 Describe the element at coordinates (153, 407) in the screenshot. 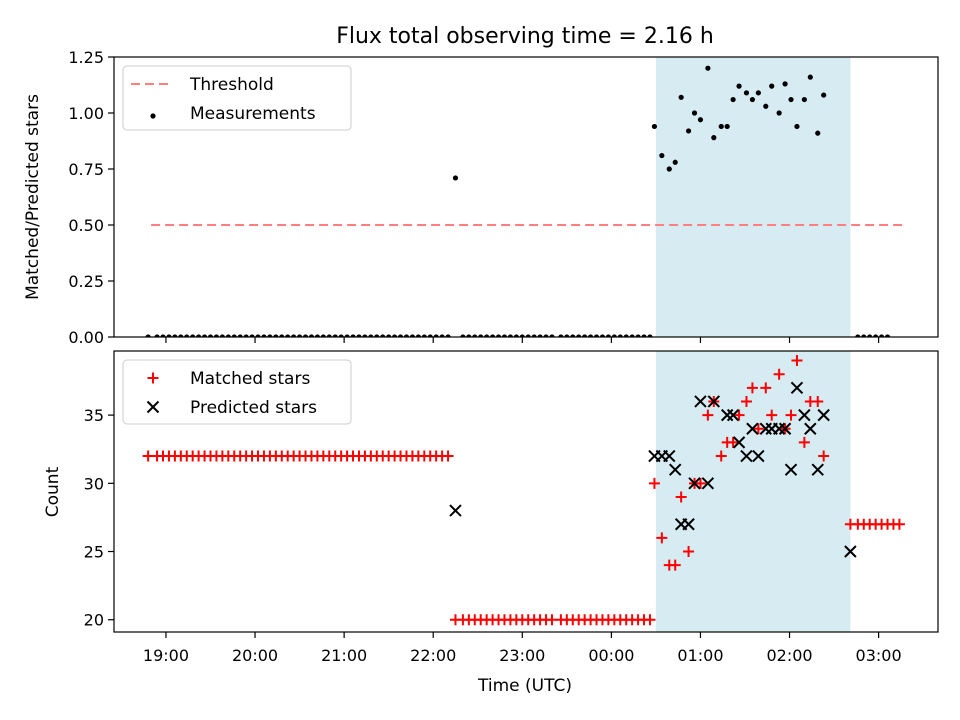

I see `legend-predicted-swatch` at that location.